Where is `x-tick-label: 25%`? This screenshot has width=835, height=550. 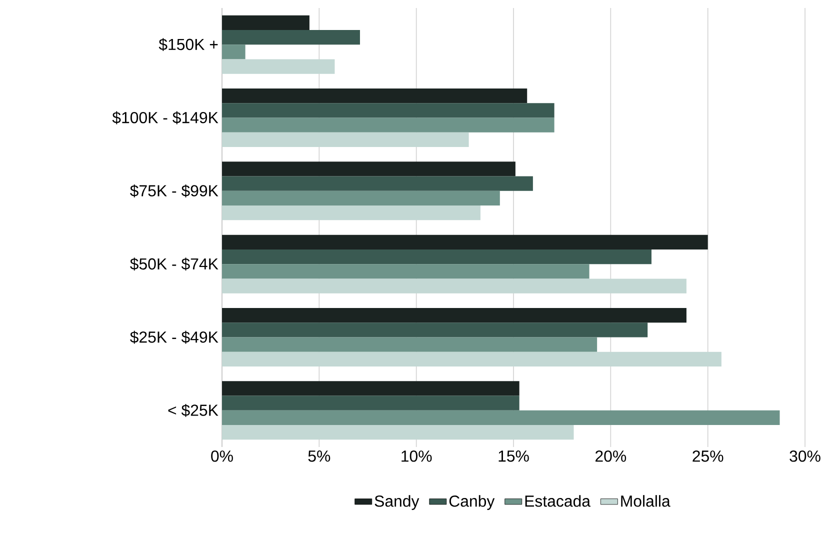 x-tick-label: 25% is located at coordinates (708, 456).